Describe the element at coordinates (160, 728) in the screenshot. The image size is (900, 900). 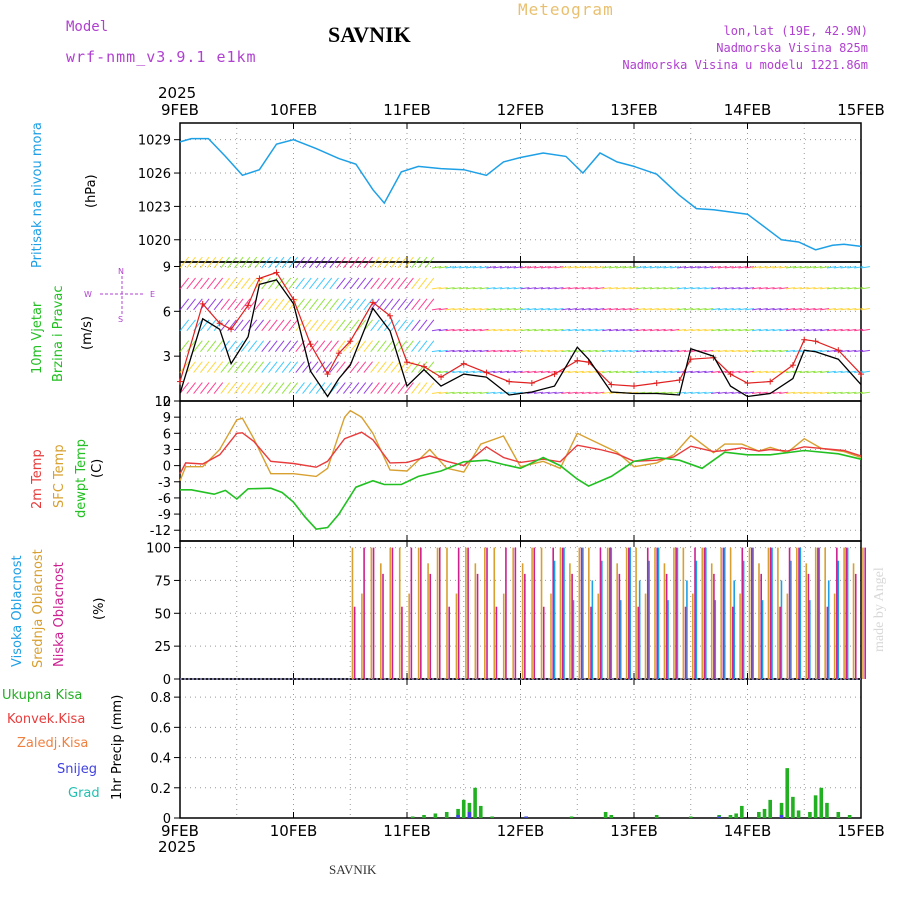
I see `y-tick-label: 0.6` at that location.